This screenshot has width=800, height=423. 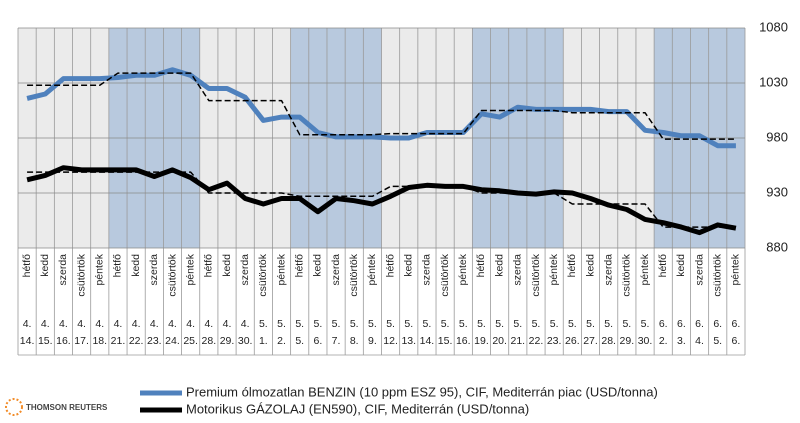 What do you see at coordinates (372, 341) in the screenshot?
I see `date-day: 9.` at bounding box center [372, 341].